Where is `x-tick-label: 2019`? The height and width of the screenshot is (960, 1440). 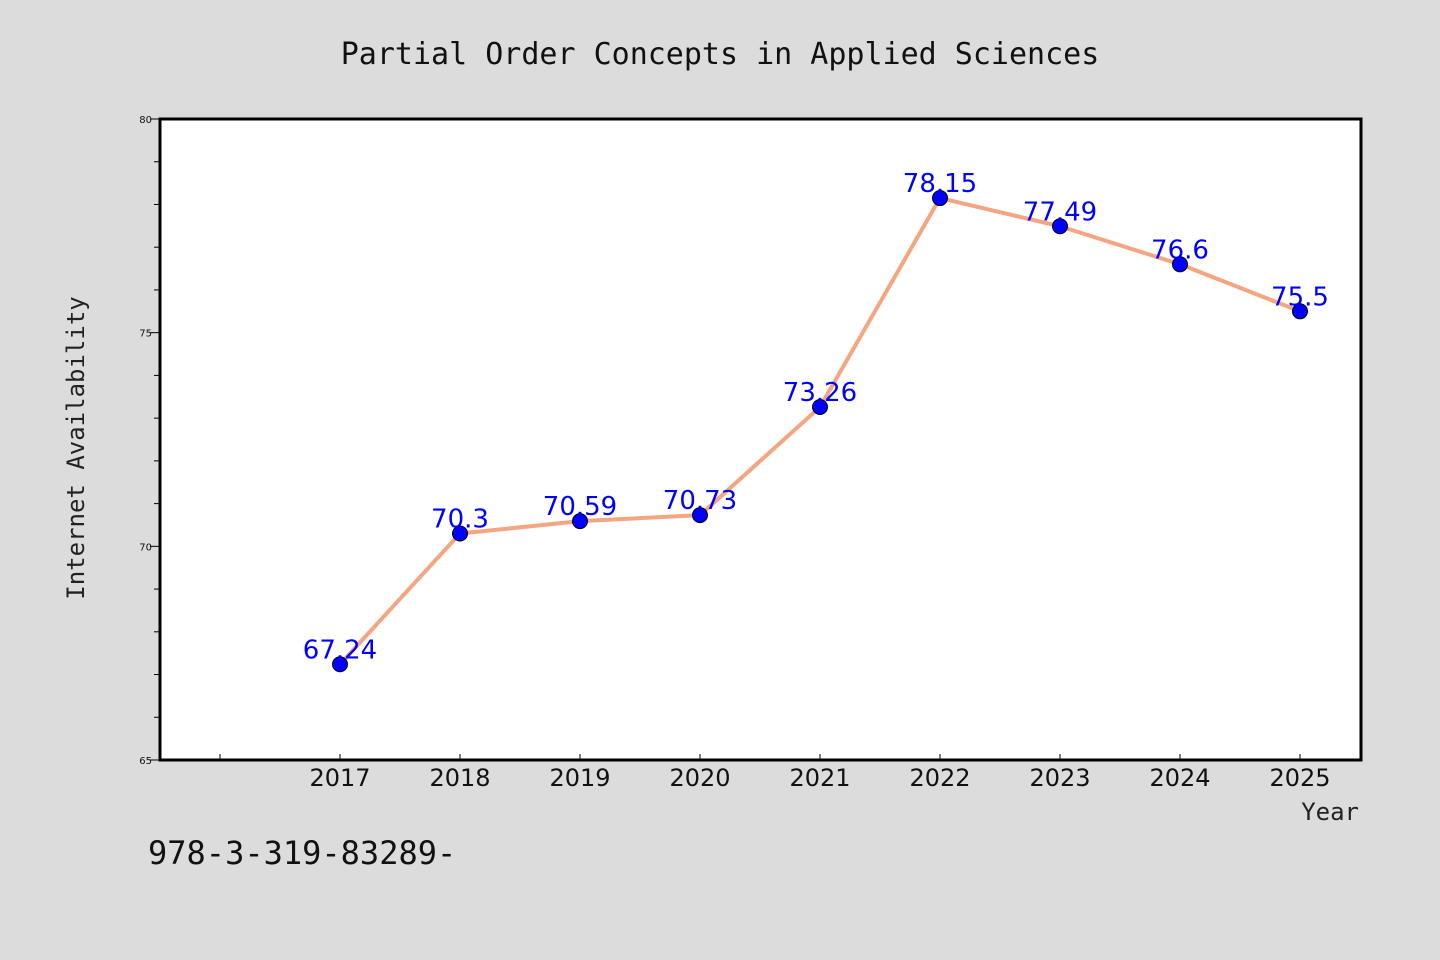
x-tick-label: 2019 is located at coordinates (579, 778).